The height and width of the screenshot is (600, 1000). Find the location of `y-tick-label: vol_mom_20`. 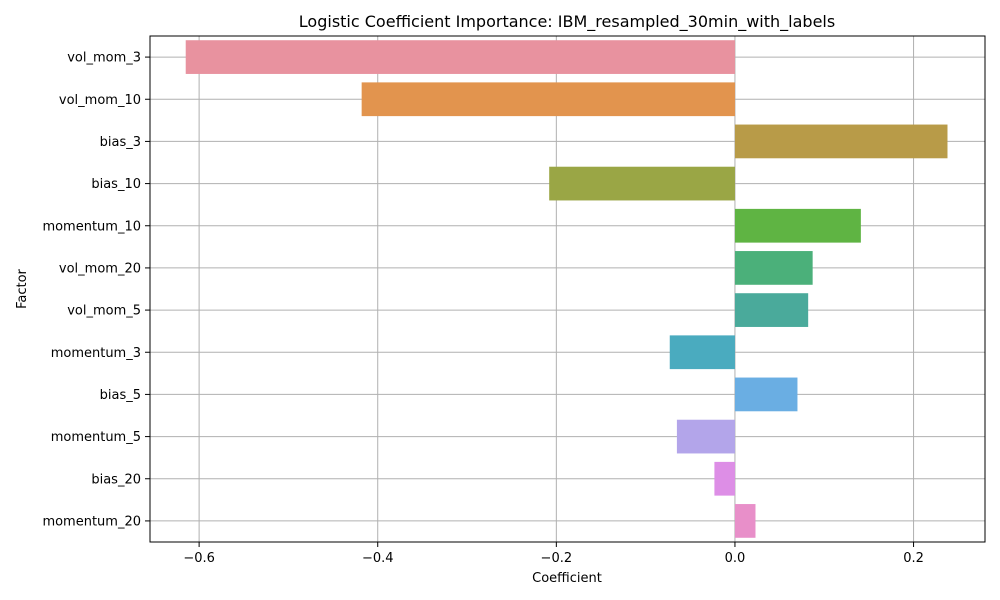

y-tick-label: vol_mom_20 is located at coordinates (100, 268).